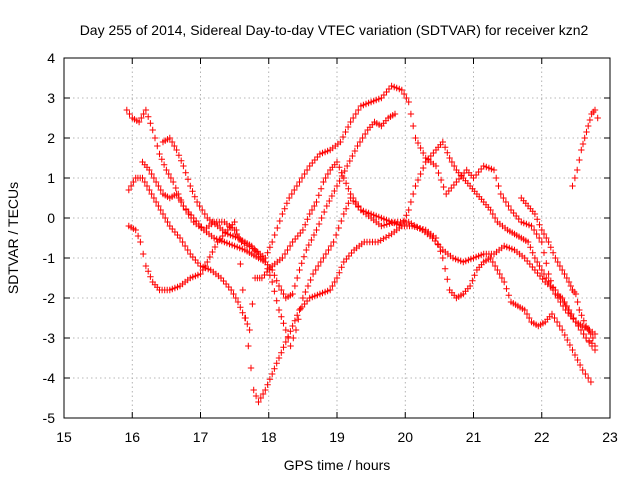  What do you see at coordinates (337, 437) in the screenshot?
I see `x-tick-label: 19` at bounding box center [337, 437].